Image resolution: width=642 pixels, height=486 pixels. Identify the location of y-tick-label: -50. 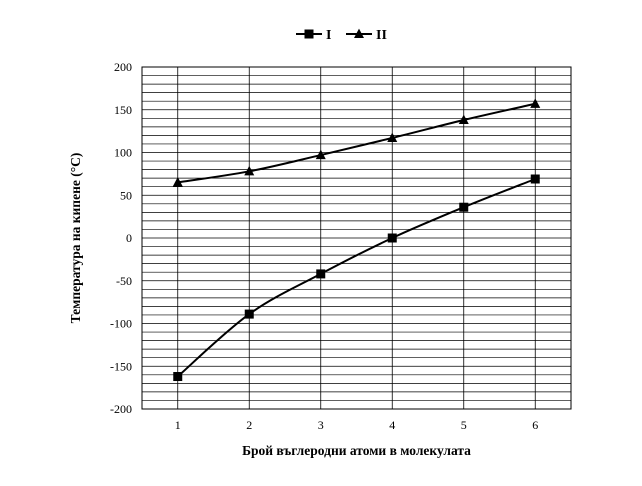
(124, 281).